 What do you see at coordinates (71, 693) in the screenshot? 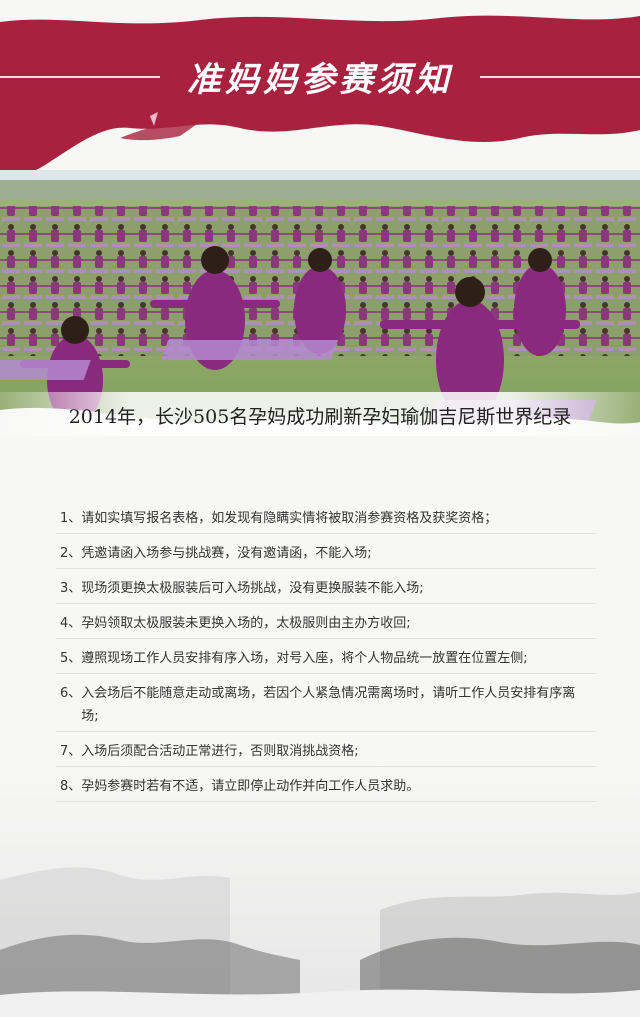
I see `item-number: 6、` at bounding box center [71, 693].